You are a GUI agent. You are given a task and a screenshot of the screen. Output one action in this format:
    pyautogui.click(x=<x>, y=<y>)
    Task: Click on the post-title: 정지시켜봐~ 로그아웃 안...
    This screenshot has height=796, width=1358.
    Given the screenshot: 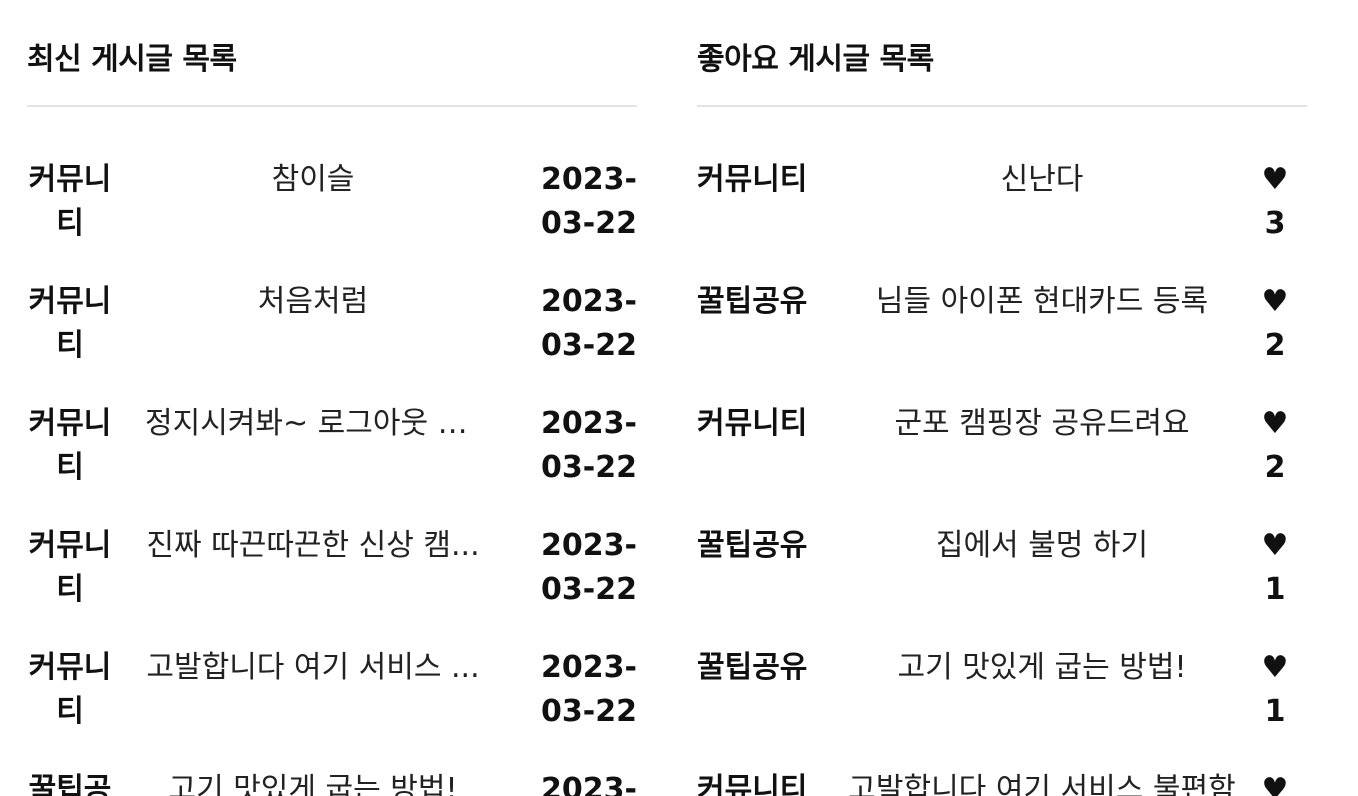 What is the action you would take?
    pyautogui.click(x=313, y=423)
    